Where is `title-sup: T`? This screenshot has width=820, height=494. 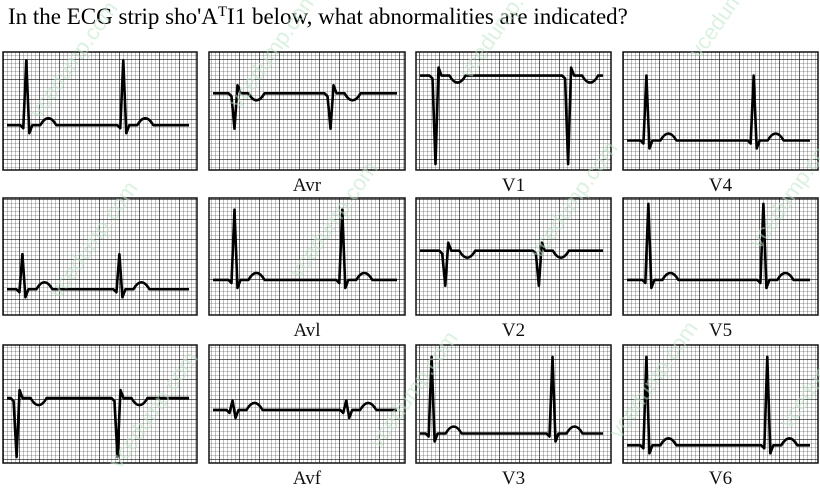 title-sup: T is located at coordinates (222, 12).